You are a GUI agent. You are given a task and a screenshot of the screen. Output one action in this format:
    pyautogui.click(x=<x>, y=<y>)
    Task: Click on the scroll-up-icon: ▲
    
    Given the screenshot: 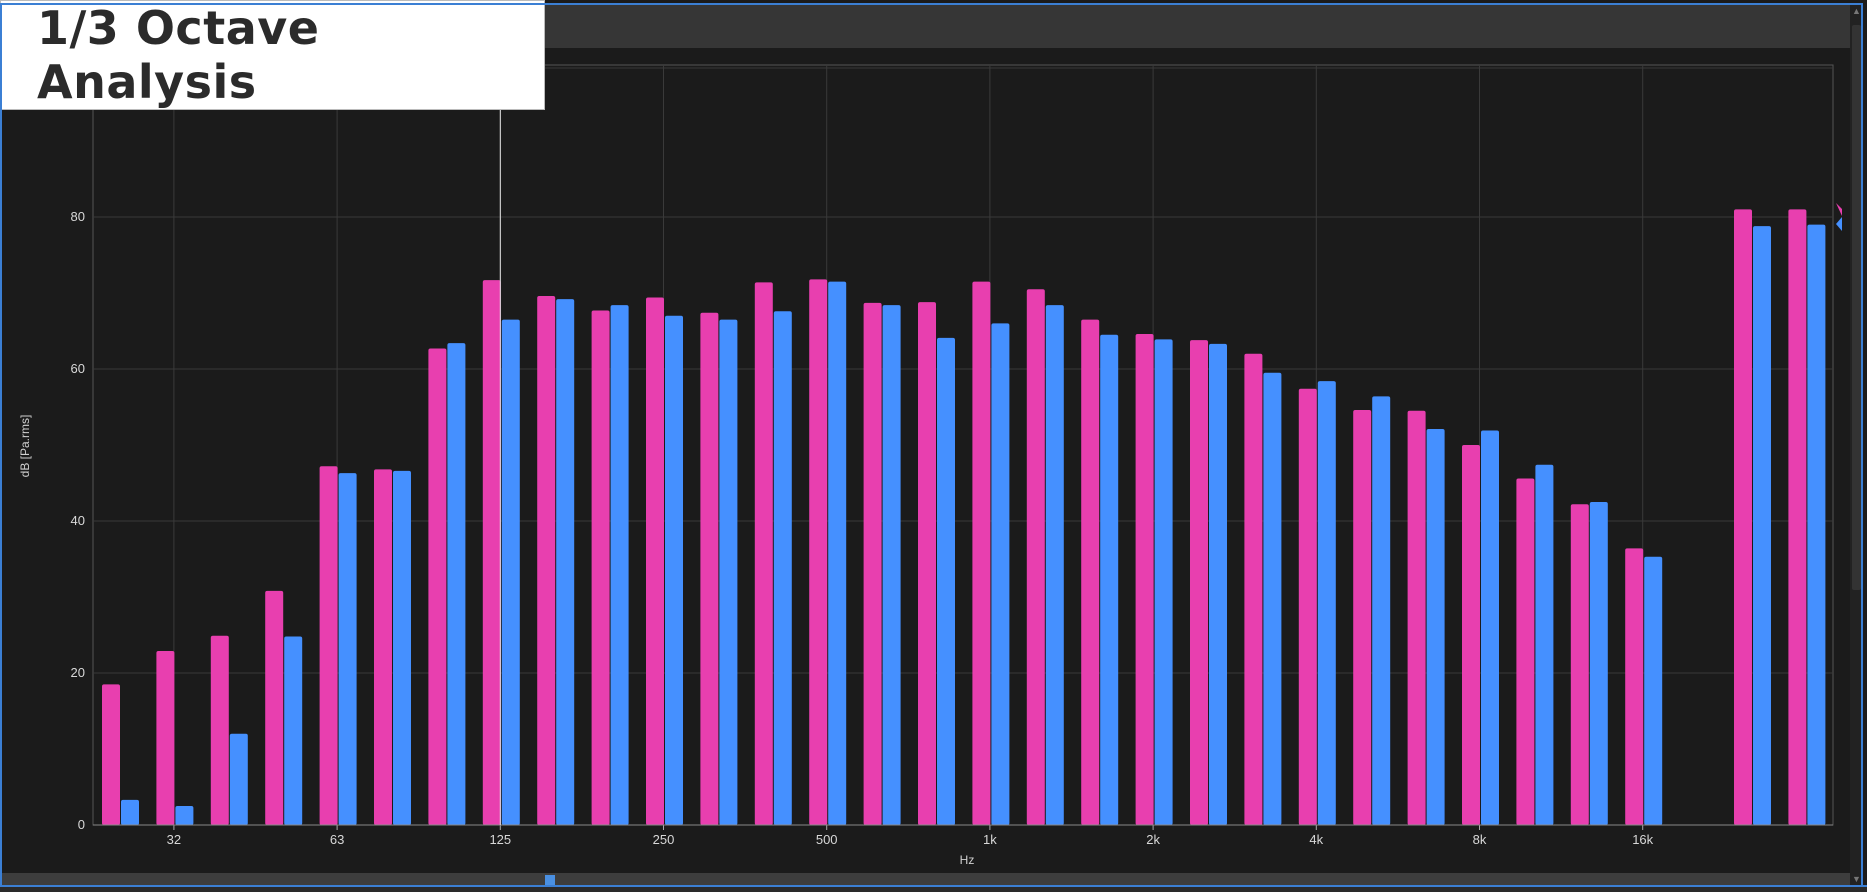 What is the action you would take?
    pyautogui.click(x=1856, y=11)
    